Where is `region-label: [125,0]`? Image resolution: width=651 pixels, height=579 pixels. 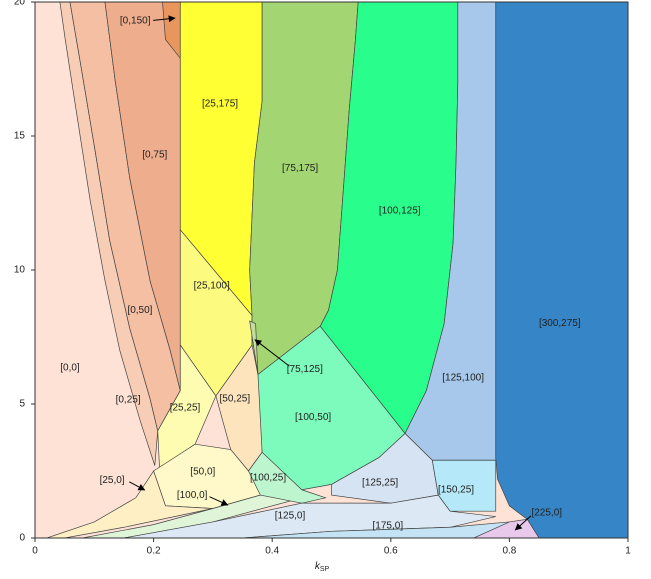 region-label: [125,0] is located at coordinates (290, 516).